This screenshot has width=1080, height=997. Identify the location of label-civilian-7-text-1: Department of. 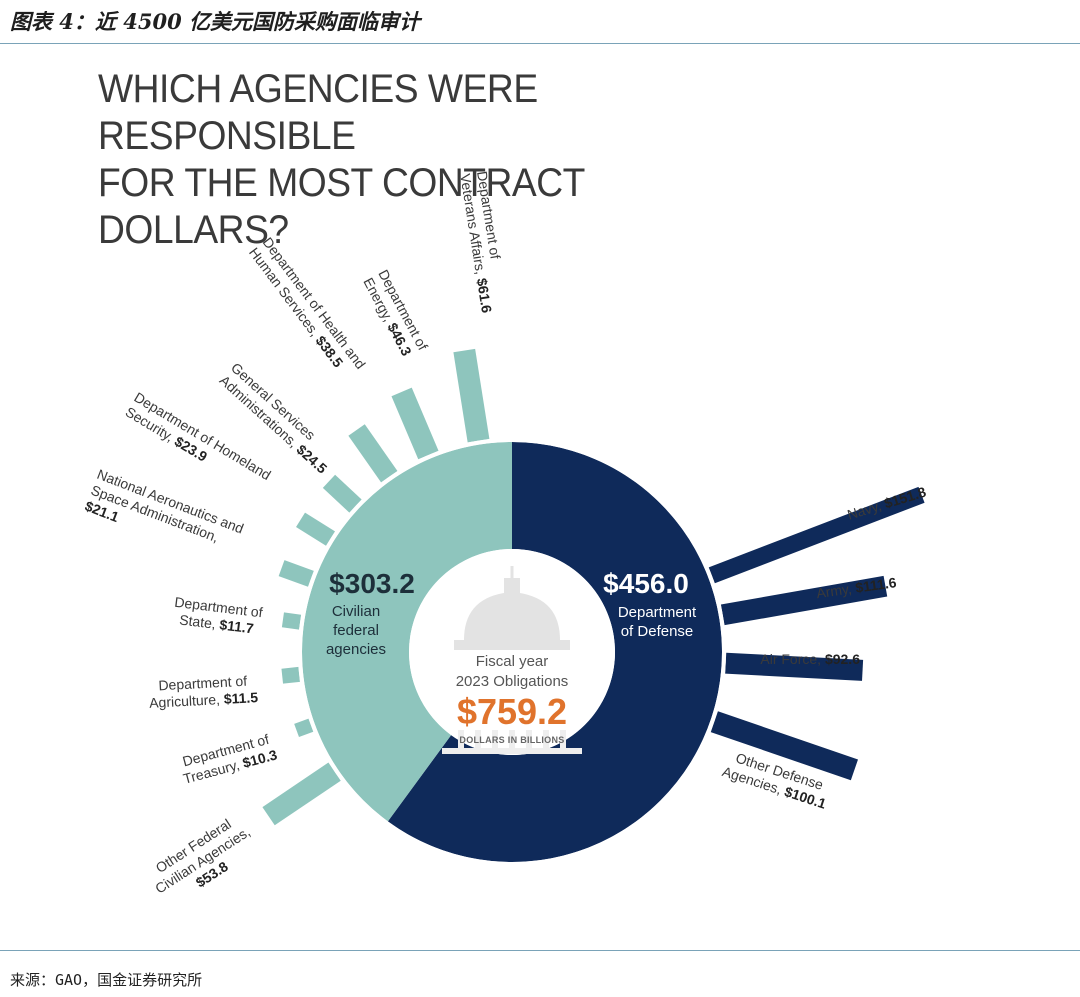
(203, 683).